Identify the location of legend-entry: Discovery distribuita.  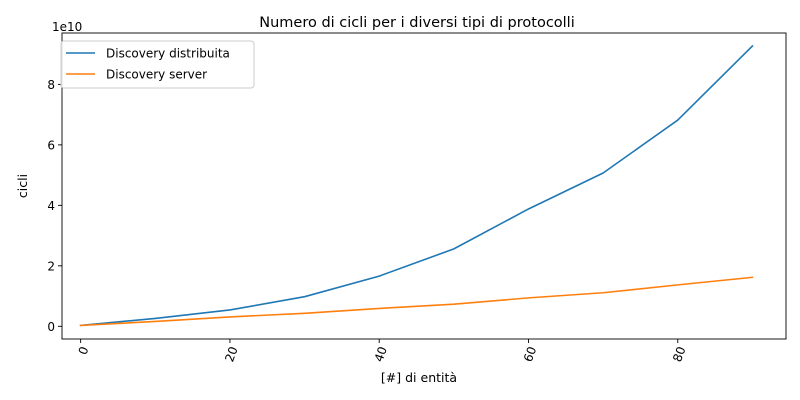
(168, 54).